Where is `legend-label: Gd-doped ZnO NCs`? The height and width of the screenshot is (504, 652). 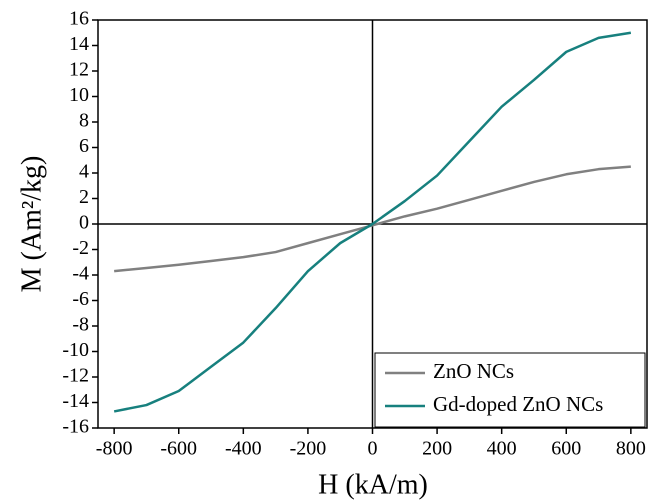
legend-label: Gd-doped ZnO NCs is located at coordinates (518, 404).